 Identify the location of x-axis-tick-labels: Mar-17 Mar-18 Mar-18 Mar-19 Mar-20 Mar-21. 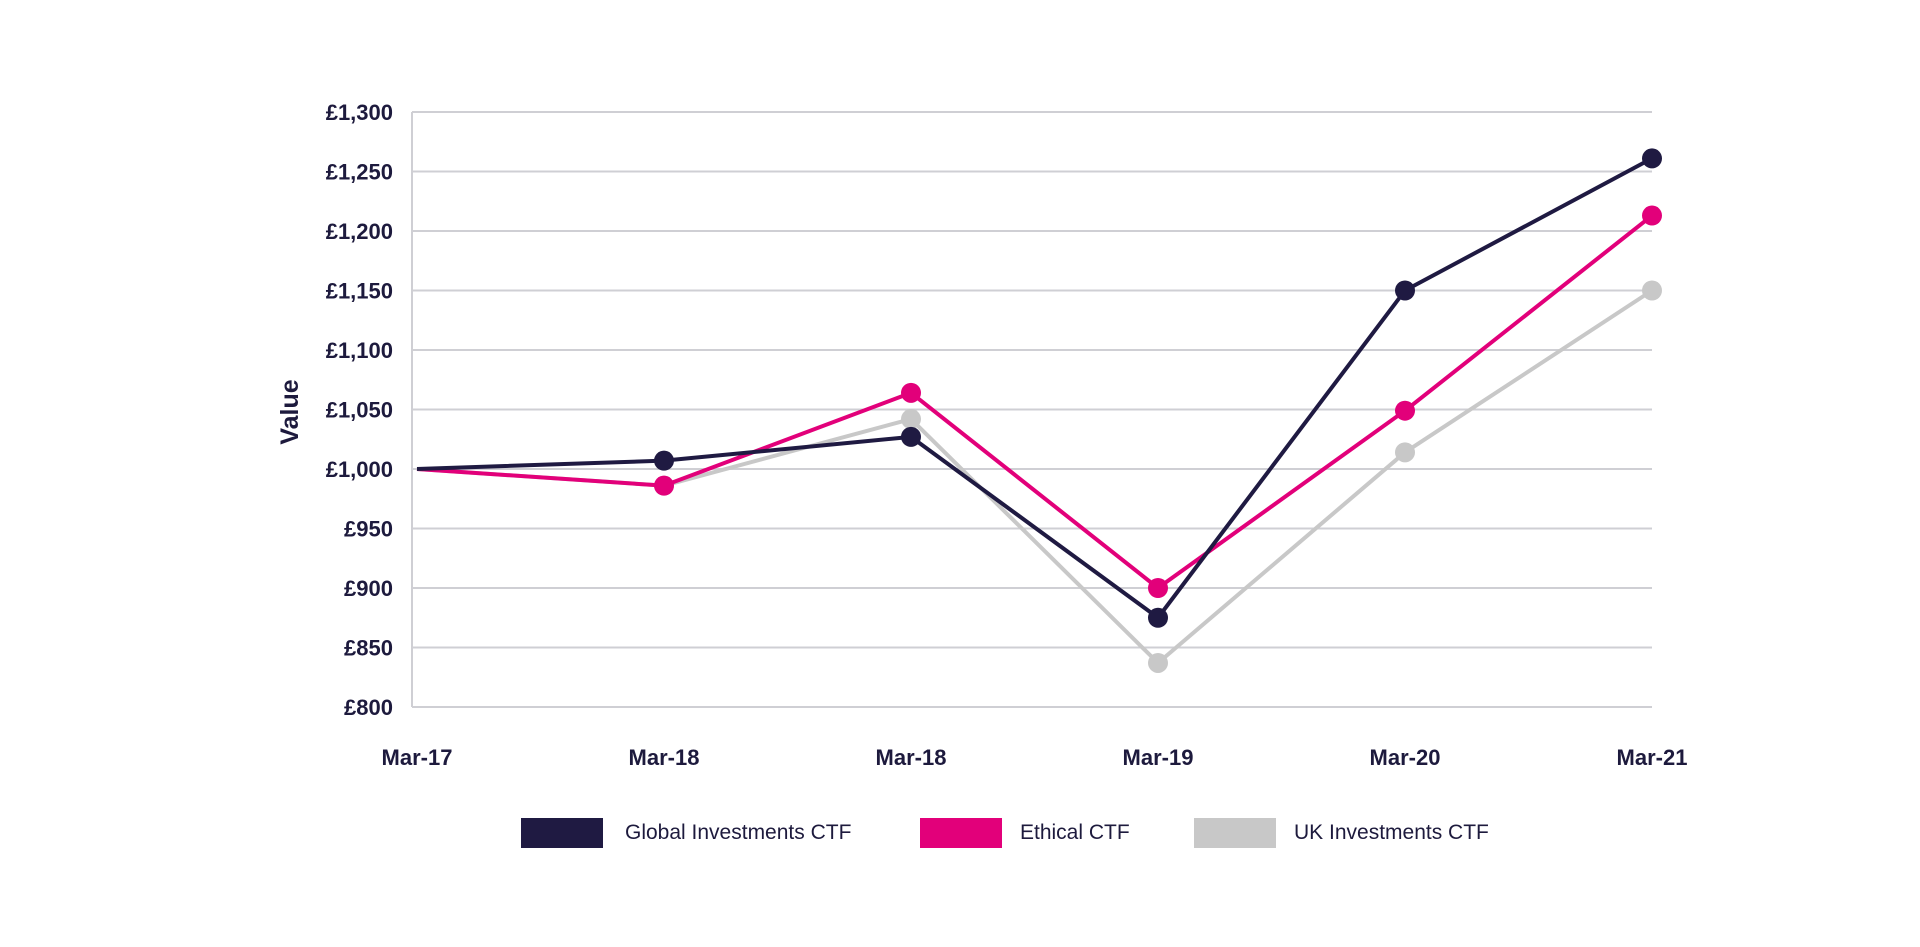
(1035, 757).